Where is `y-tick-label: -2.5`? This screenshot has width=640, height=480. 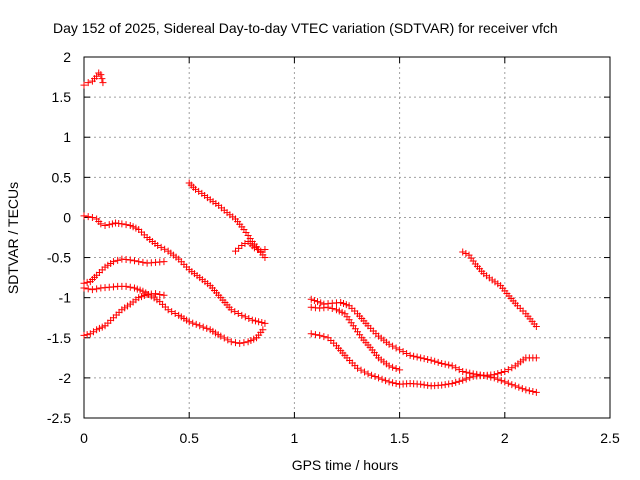
y-tick-label: -2.5 is located at coordinates (59, 418).